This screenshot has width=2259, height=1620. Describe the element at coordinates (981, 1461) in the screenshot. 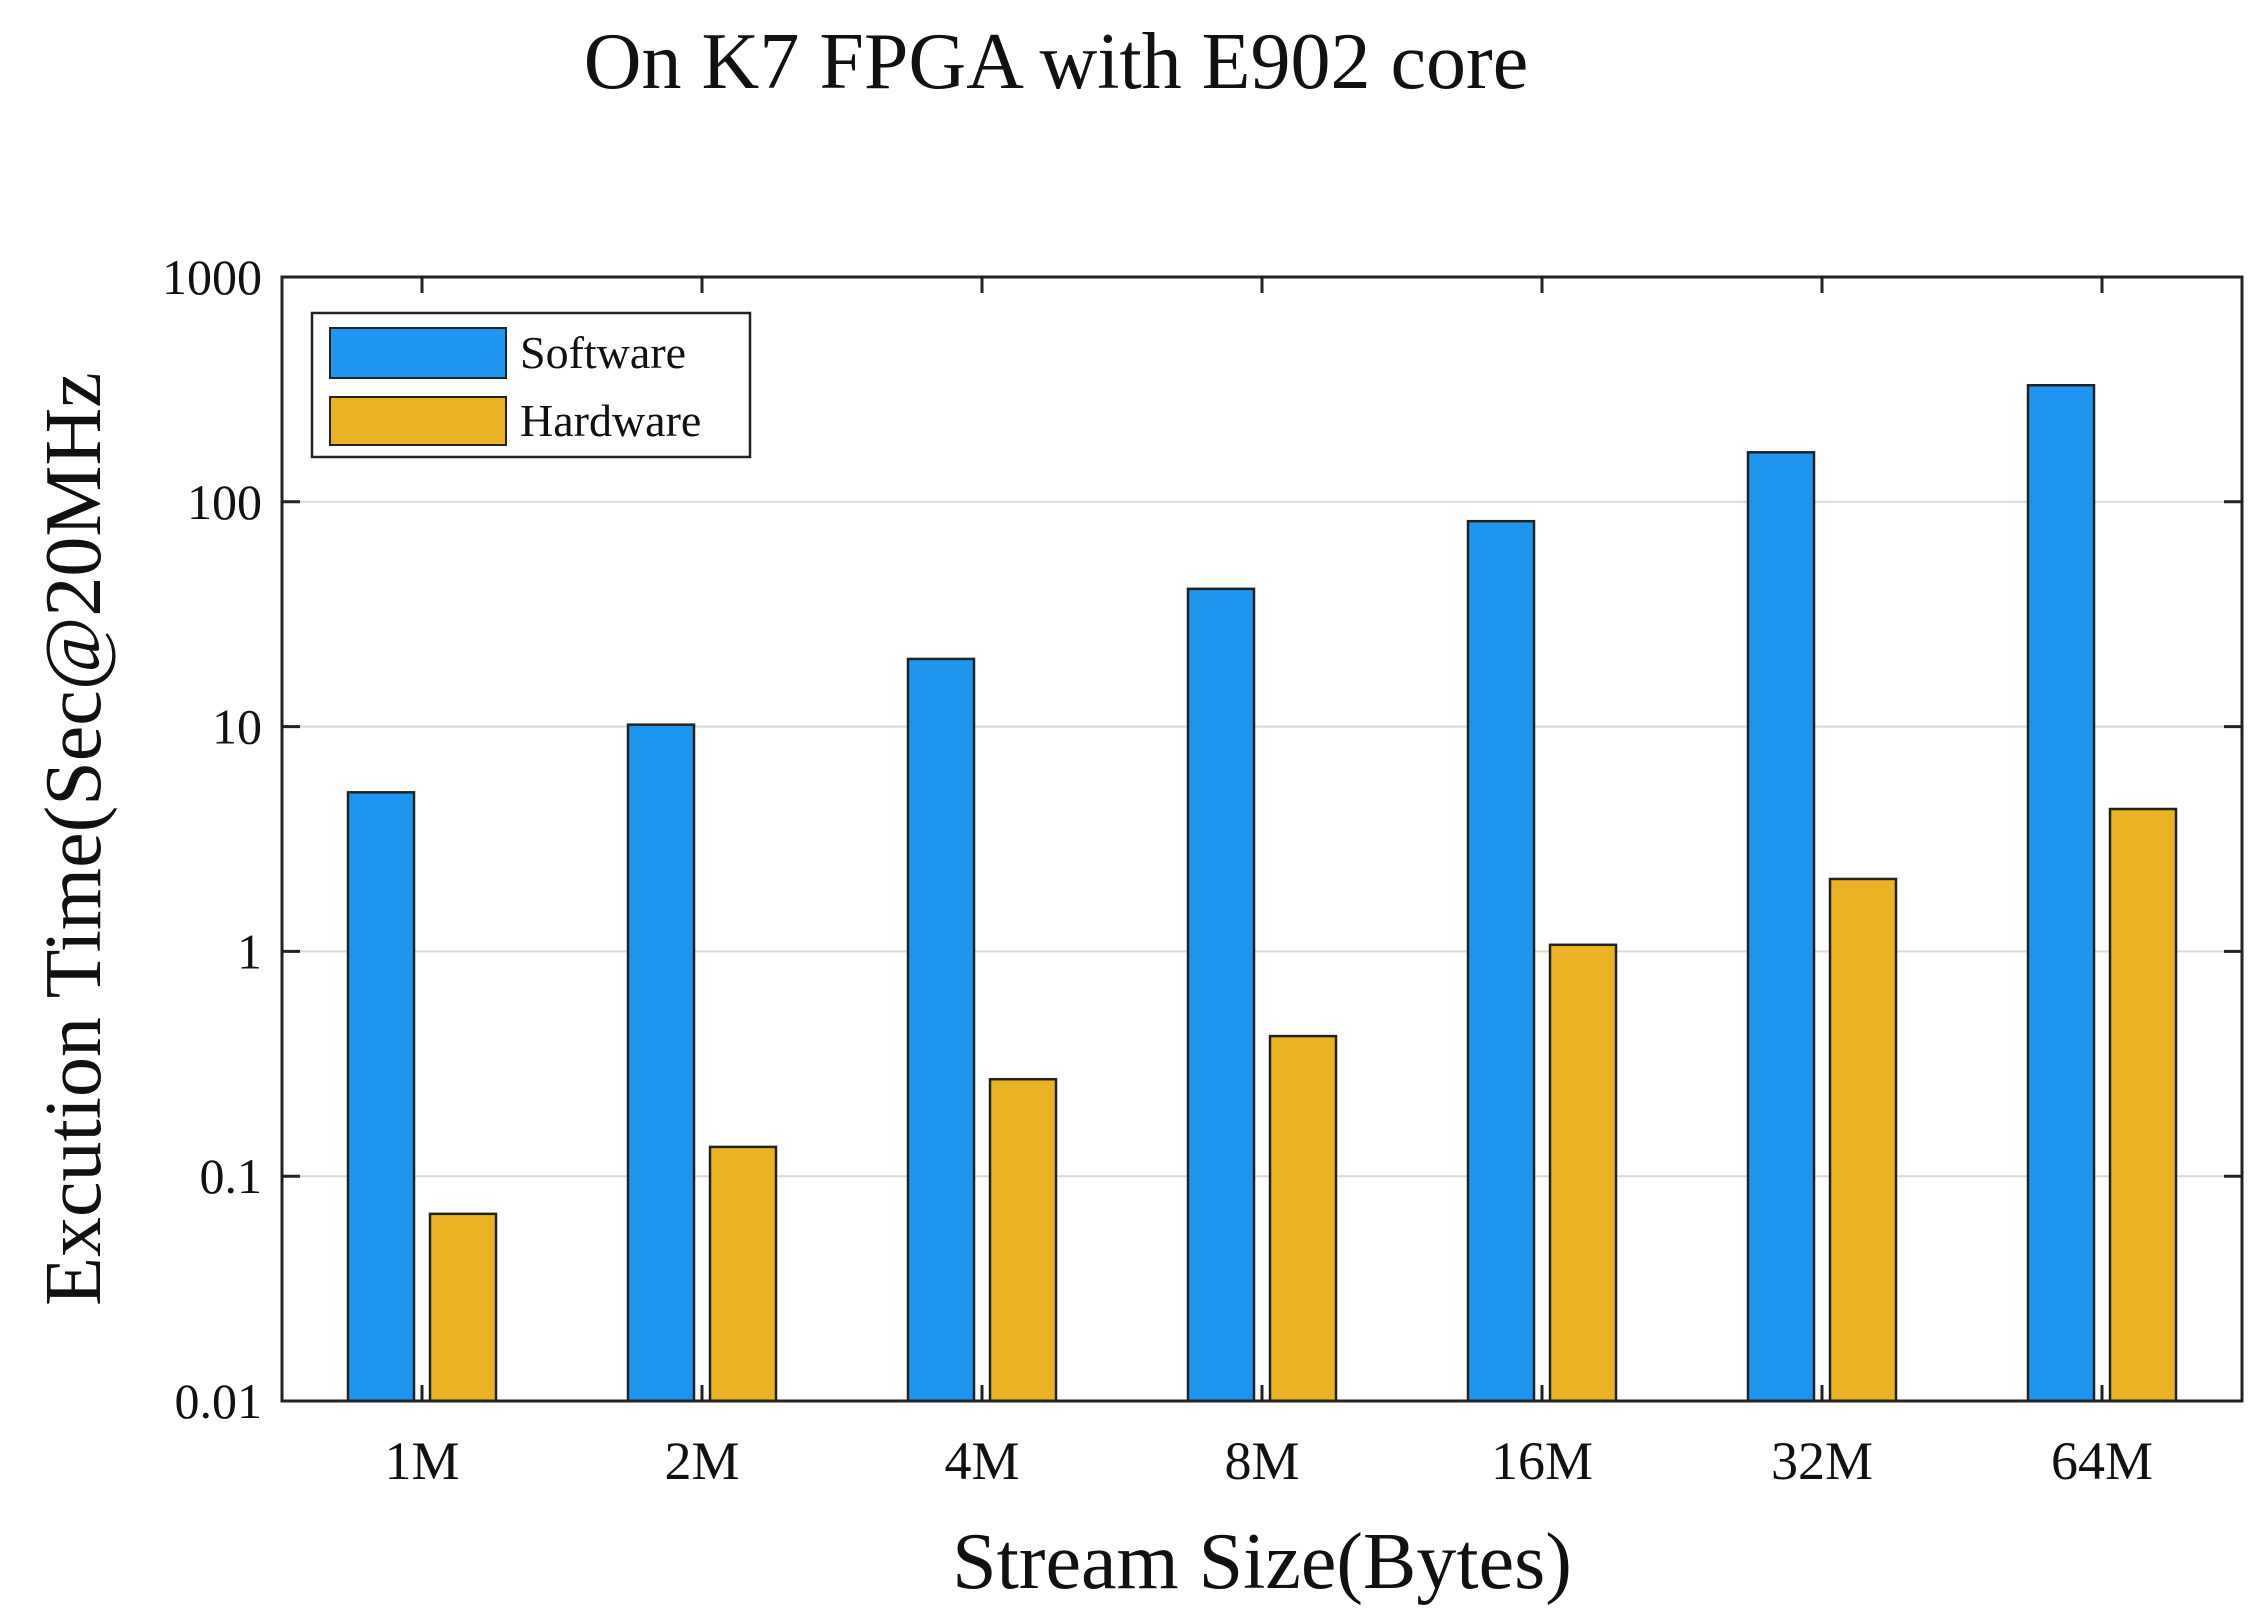

I see `x-tick-label: 4M` at that location.